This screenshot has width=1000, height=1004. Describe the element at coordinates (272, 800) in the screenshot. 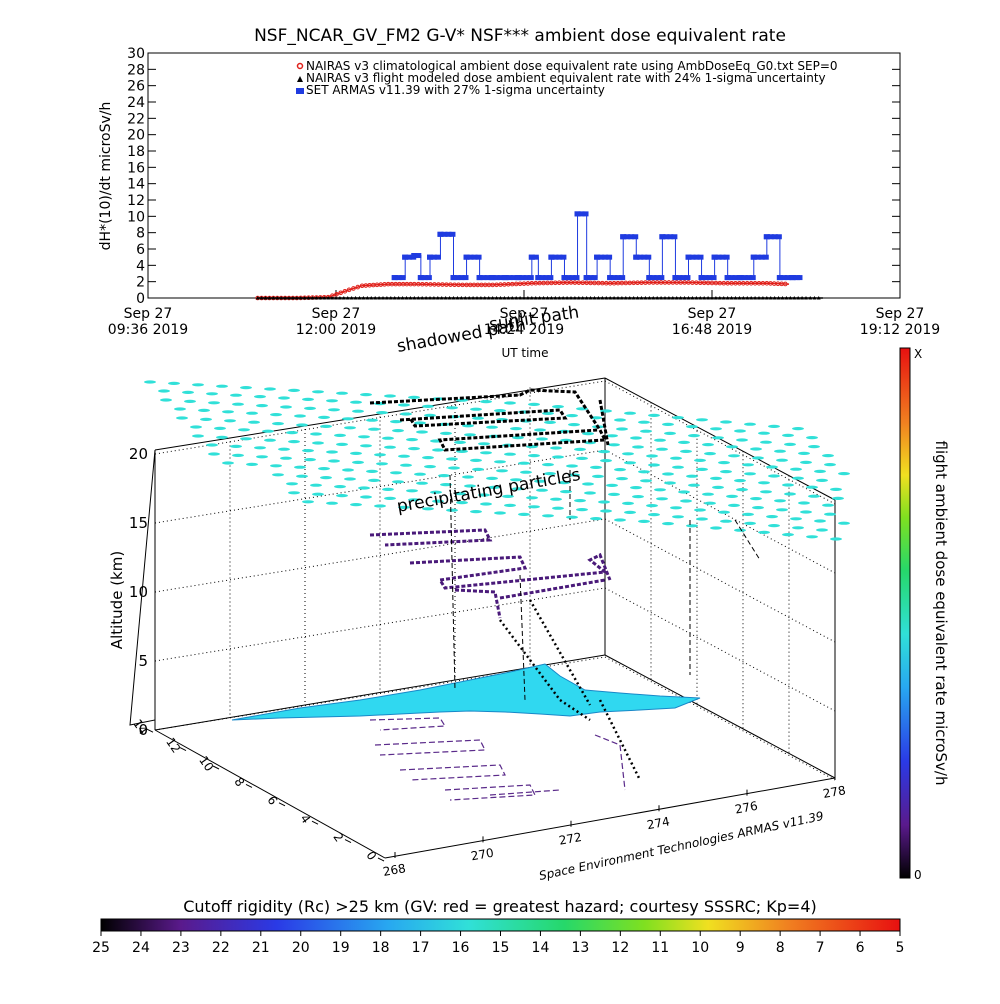

I see `latitude-tick-label: 6` at that location.